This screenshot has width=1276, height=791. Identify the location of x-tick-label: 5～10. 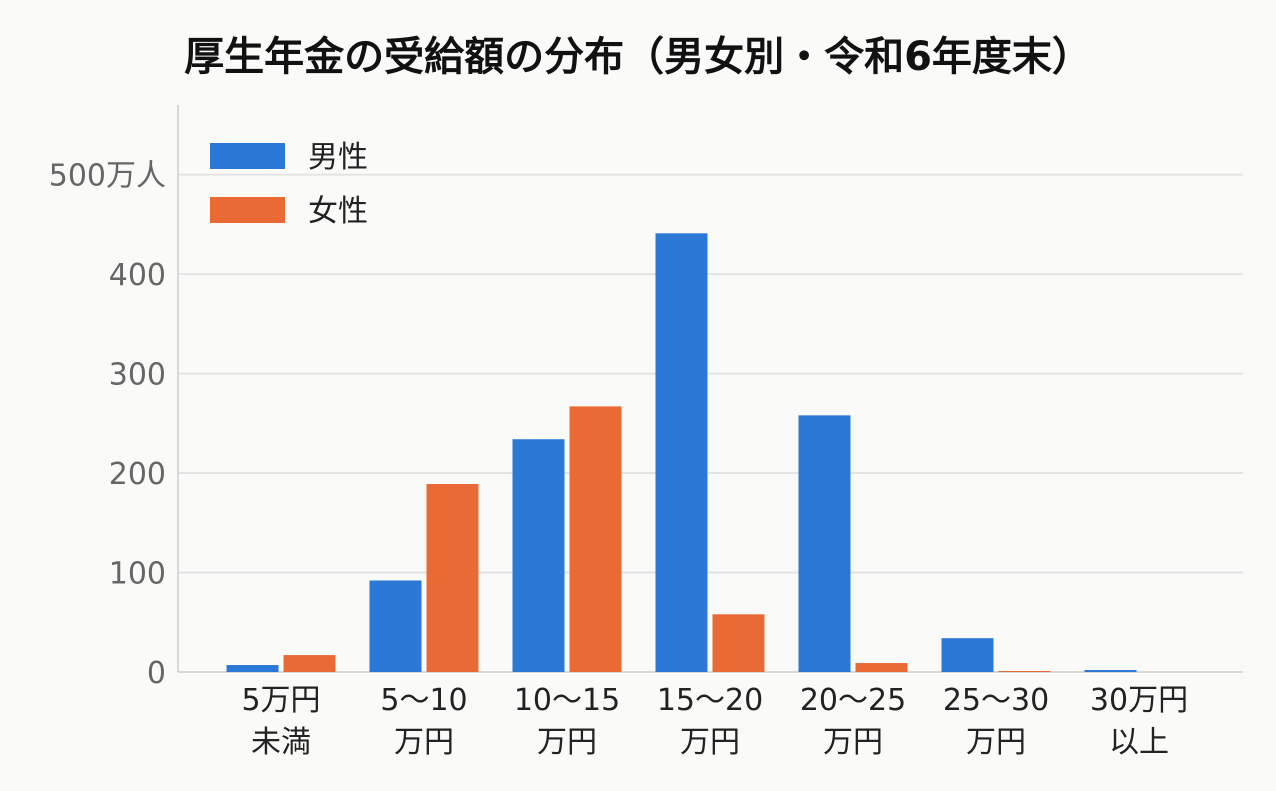
(423, 700).